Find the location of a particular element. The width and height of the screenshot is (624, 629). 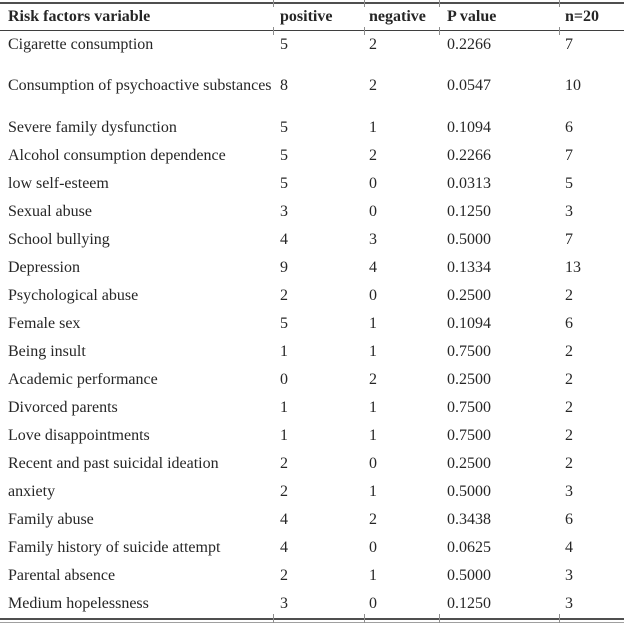

header-n: n=20 is located at coordinates (582, 16).